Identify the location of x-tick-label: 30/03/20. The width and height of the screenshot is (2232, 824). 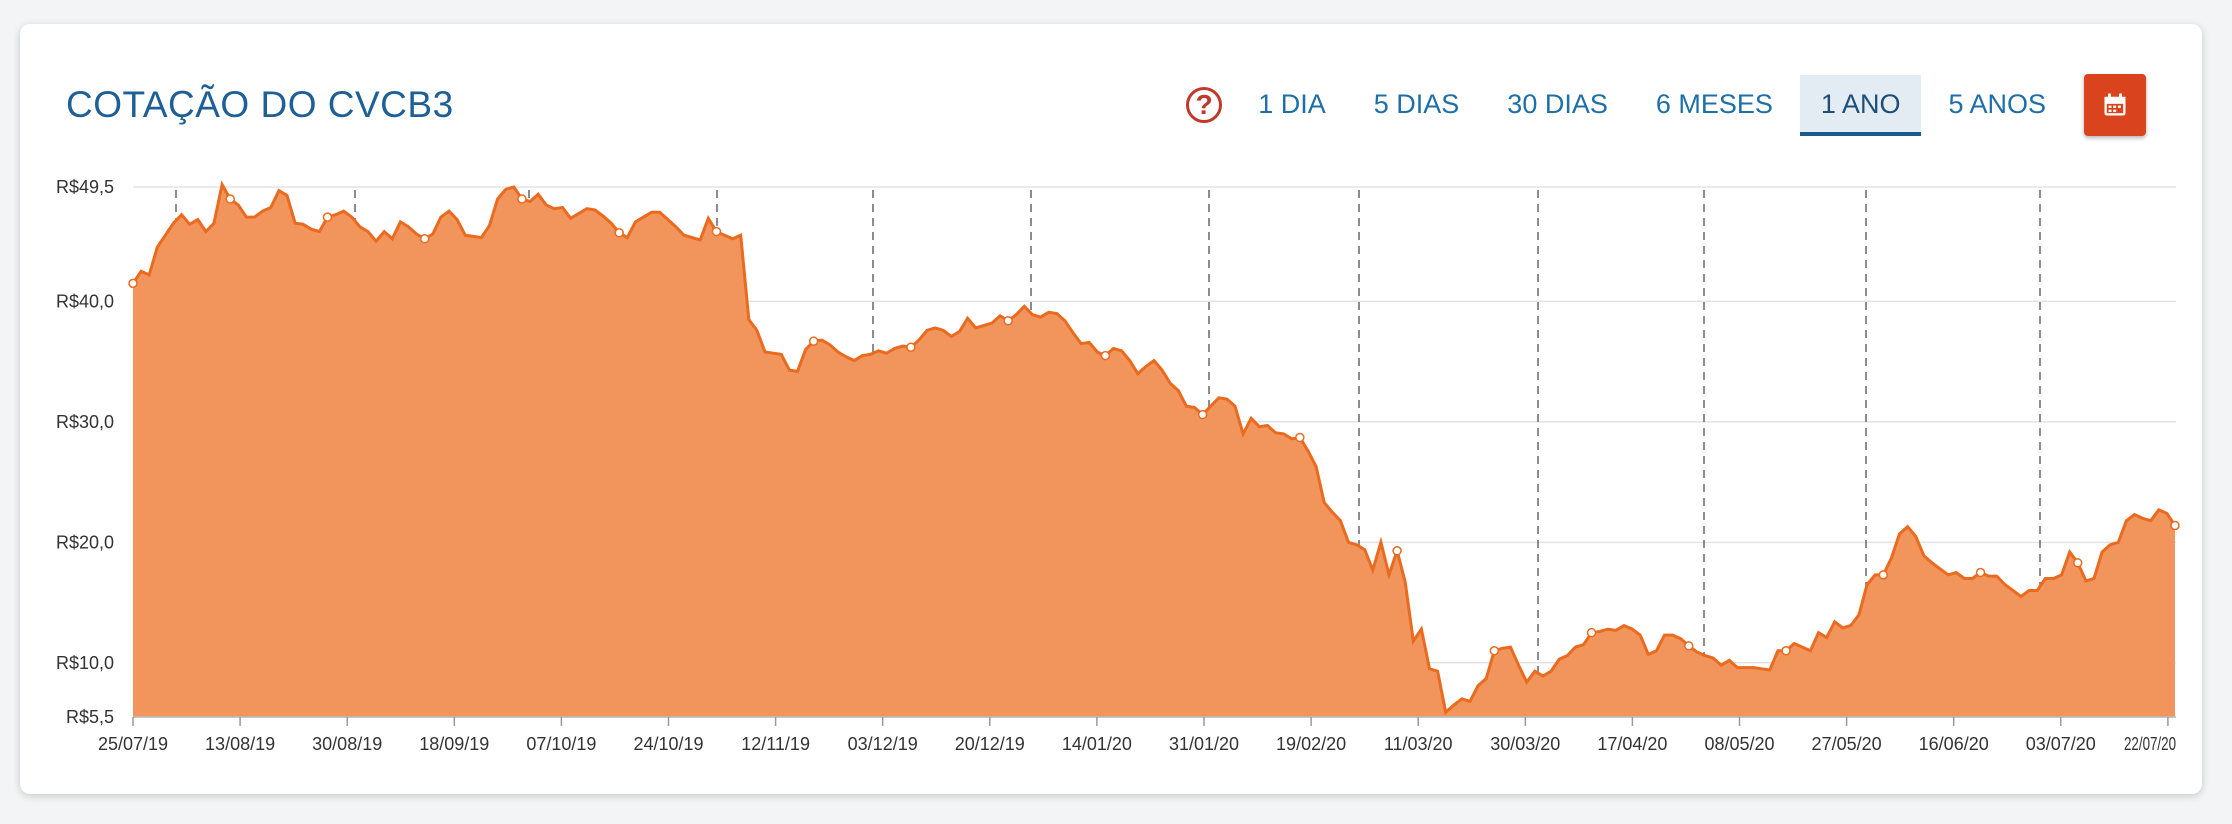
(1525, 744).